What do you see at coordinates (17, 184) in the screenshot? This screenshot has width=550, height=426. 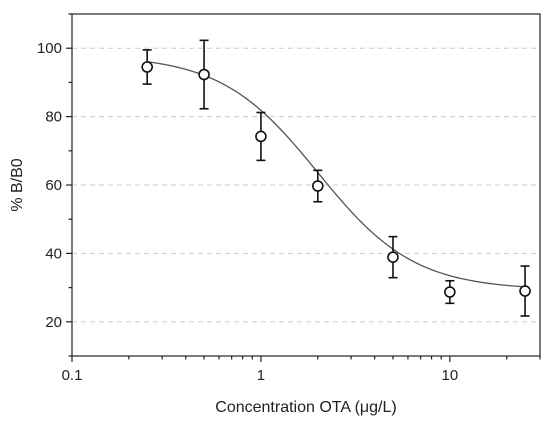 I see `y-axis-title: % B/B0` at bounding box center [17, 184].